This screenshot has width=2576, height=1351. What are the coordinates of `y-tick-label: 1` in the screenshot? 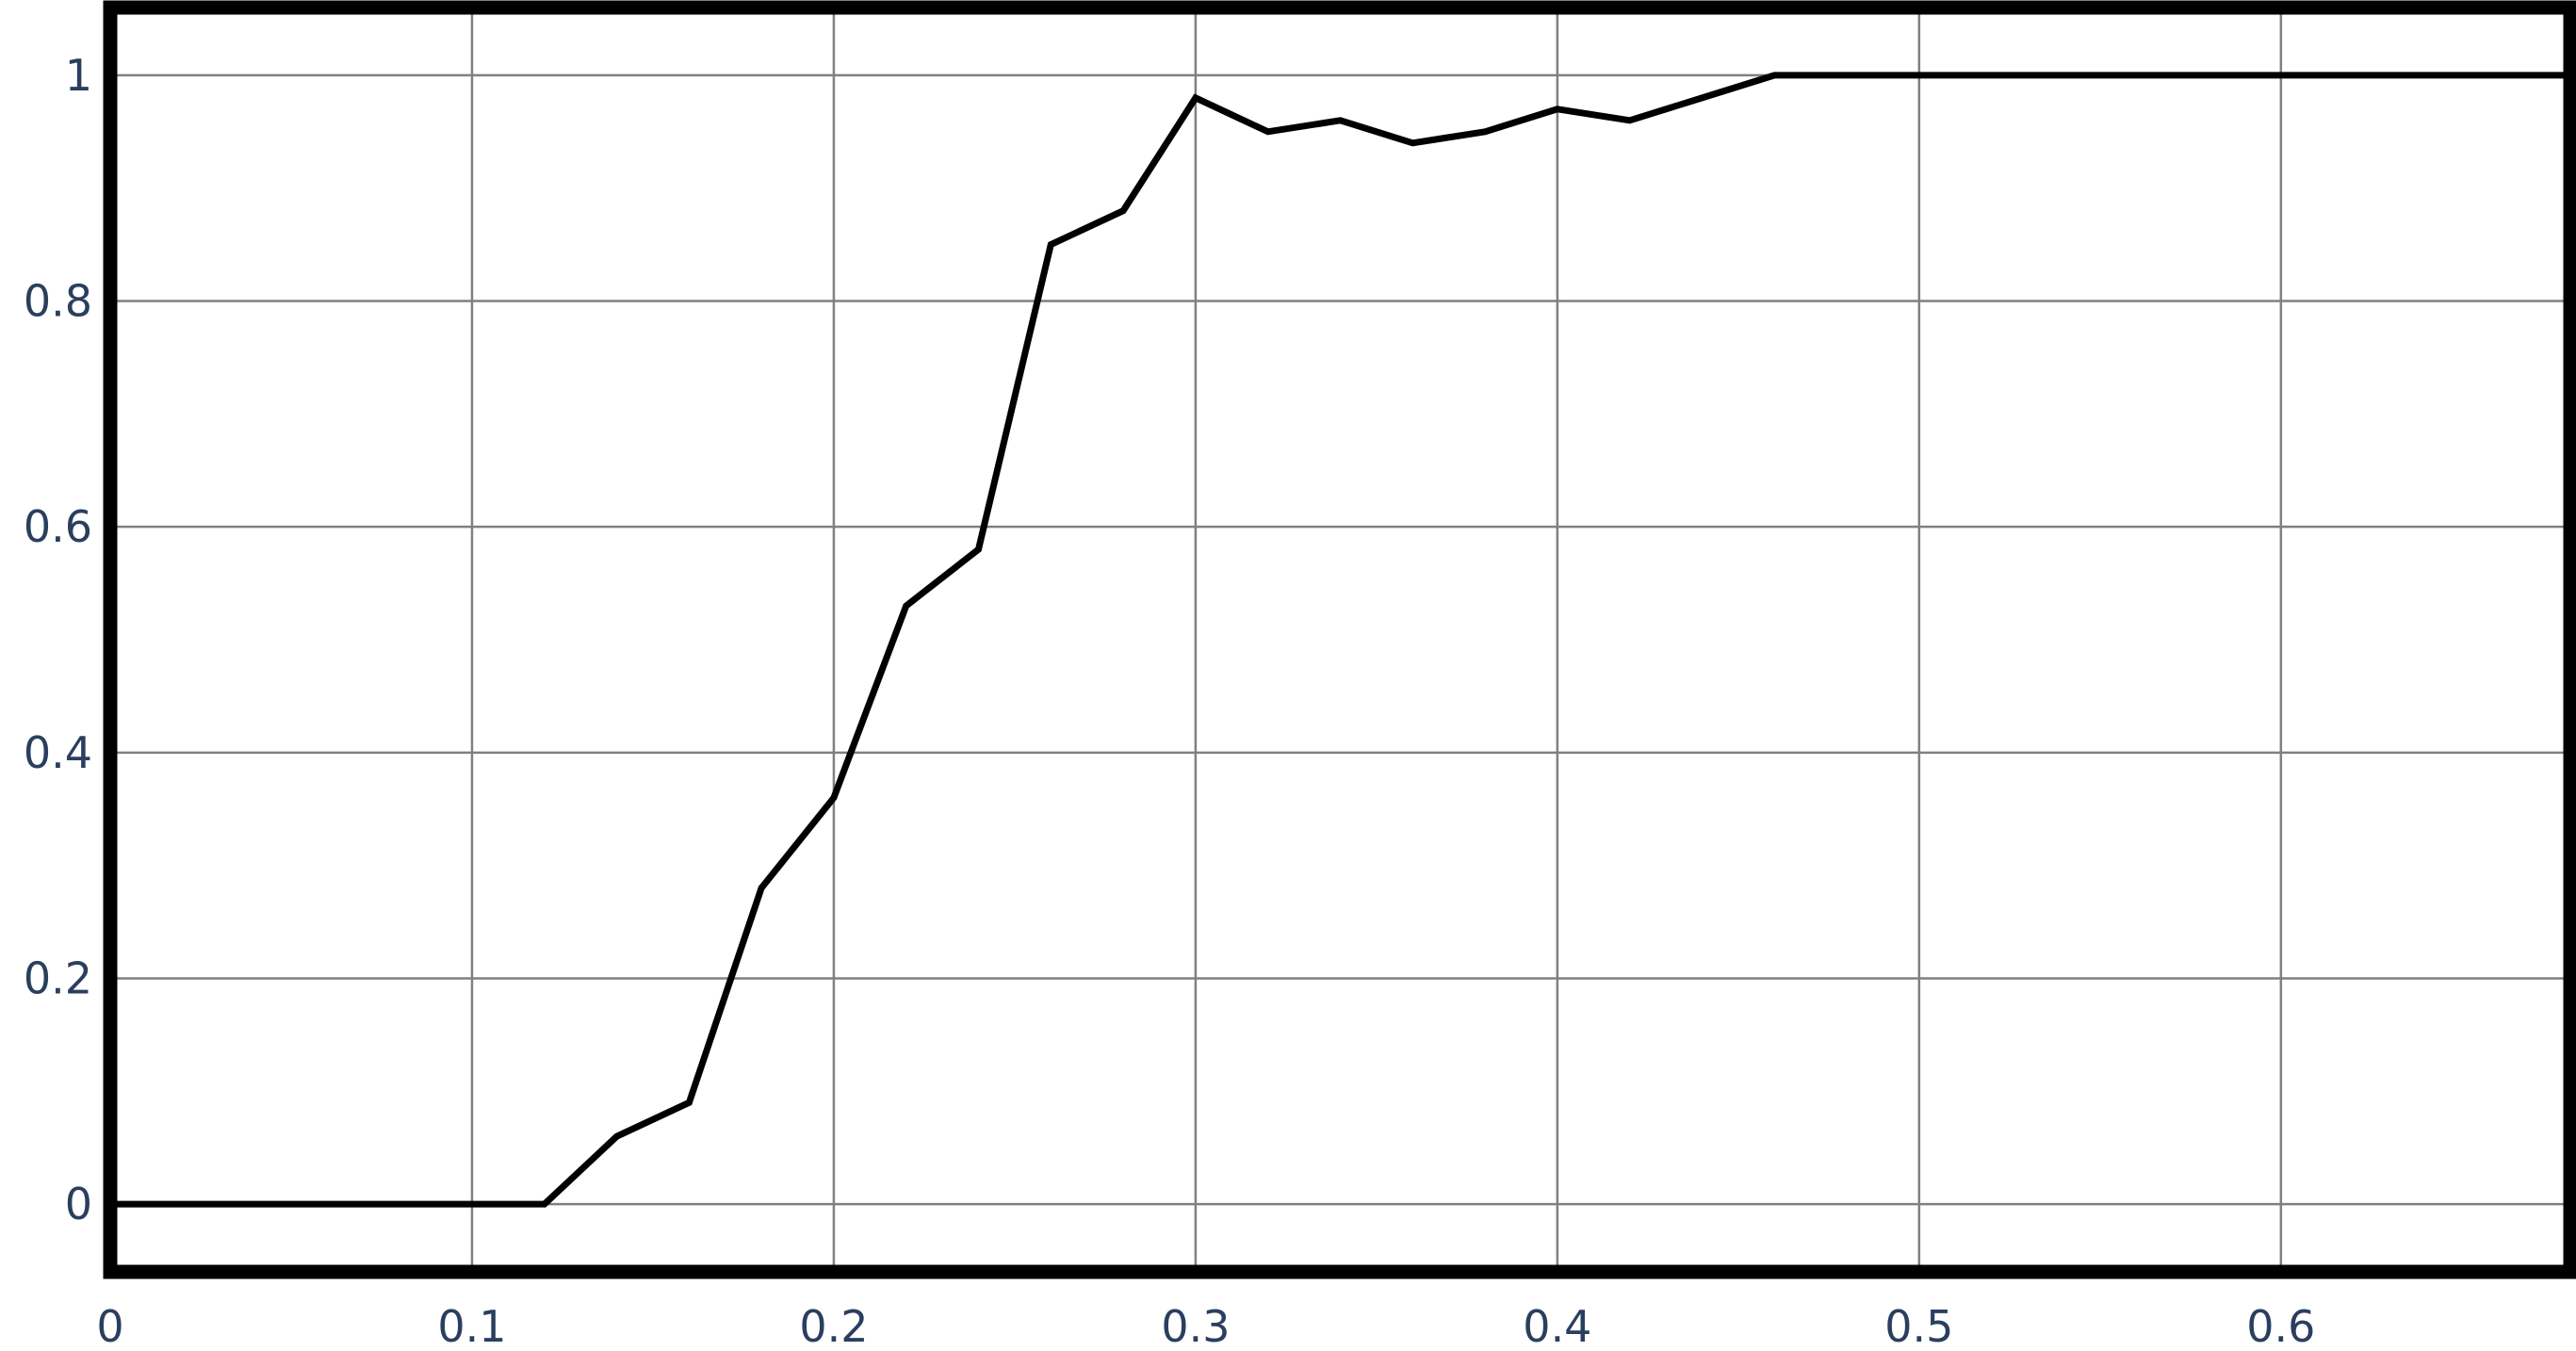 It's located at (78, 75).